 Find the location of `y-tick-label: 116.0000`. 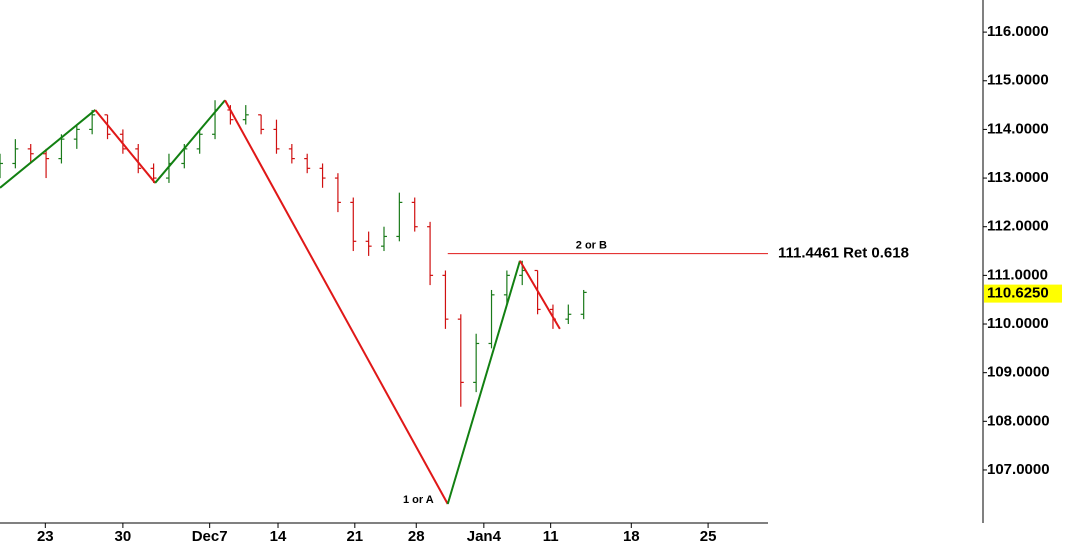

y-tick-label: 116.0000 is located at coordinates (1018, 31).